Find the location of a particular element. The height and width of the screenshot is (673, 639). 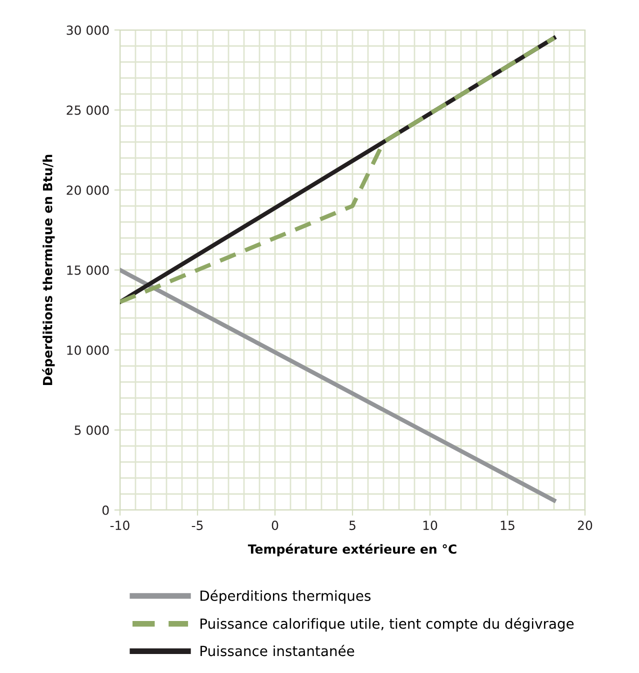

x-tick-label: 5 is located at coordinates (352, 525).